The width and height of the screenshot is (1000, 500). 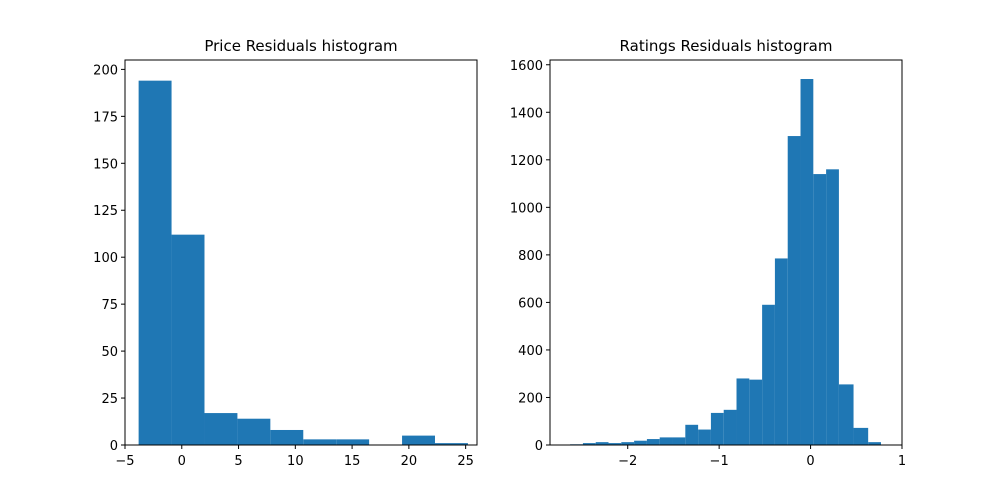 I want to click on x-tick-label: −1, so click(x=719, y=461).